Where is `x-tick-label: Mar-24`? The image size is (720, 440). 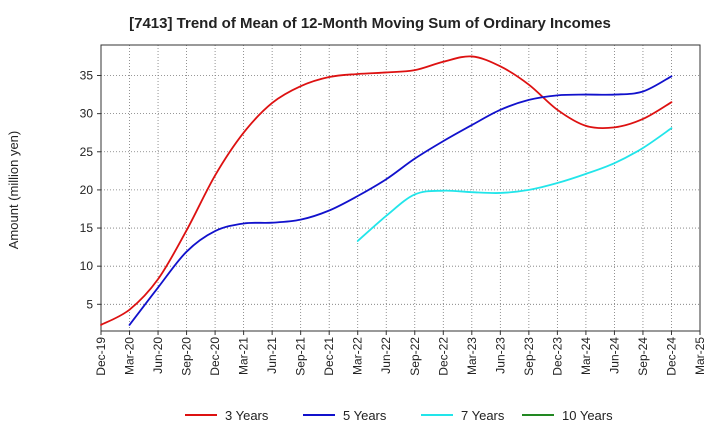 x-tick-label: Mar-24 is located at coordinates (586, 356).